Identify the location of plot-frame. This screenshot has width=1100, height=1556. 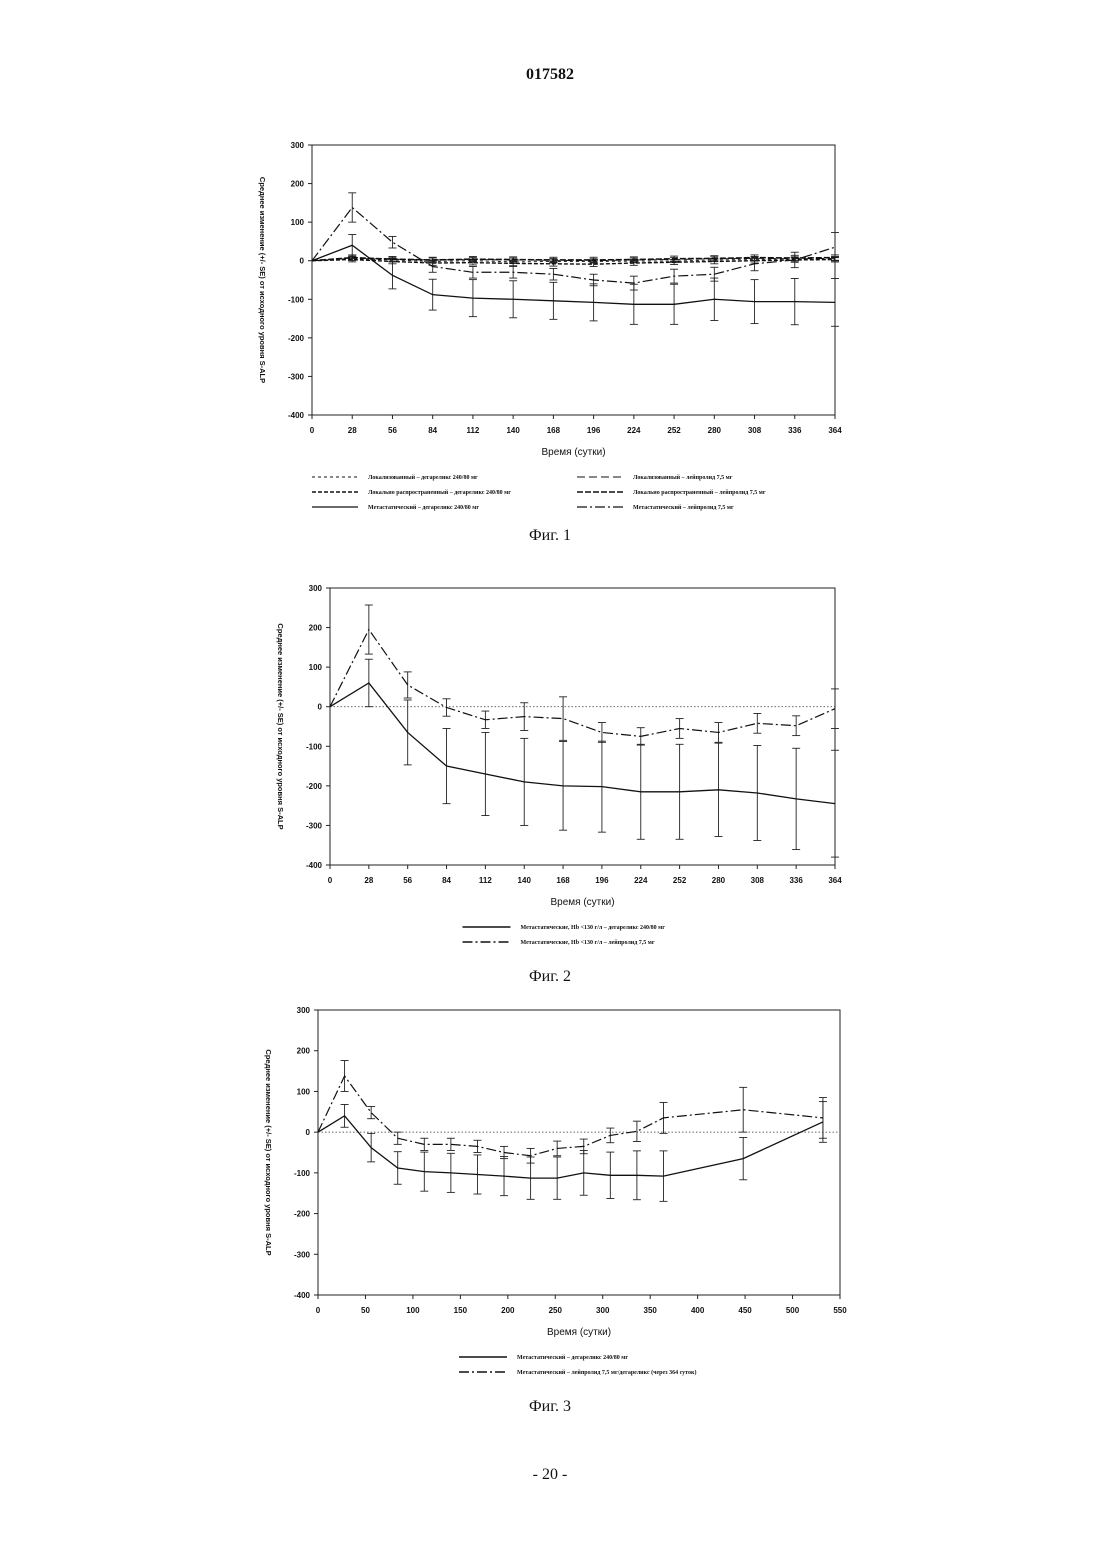
(579, 1152).